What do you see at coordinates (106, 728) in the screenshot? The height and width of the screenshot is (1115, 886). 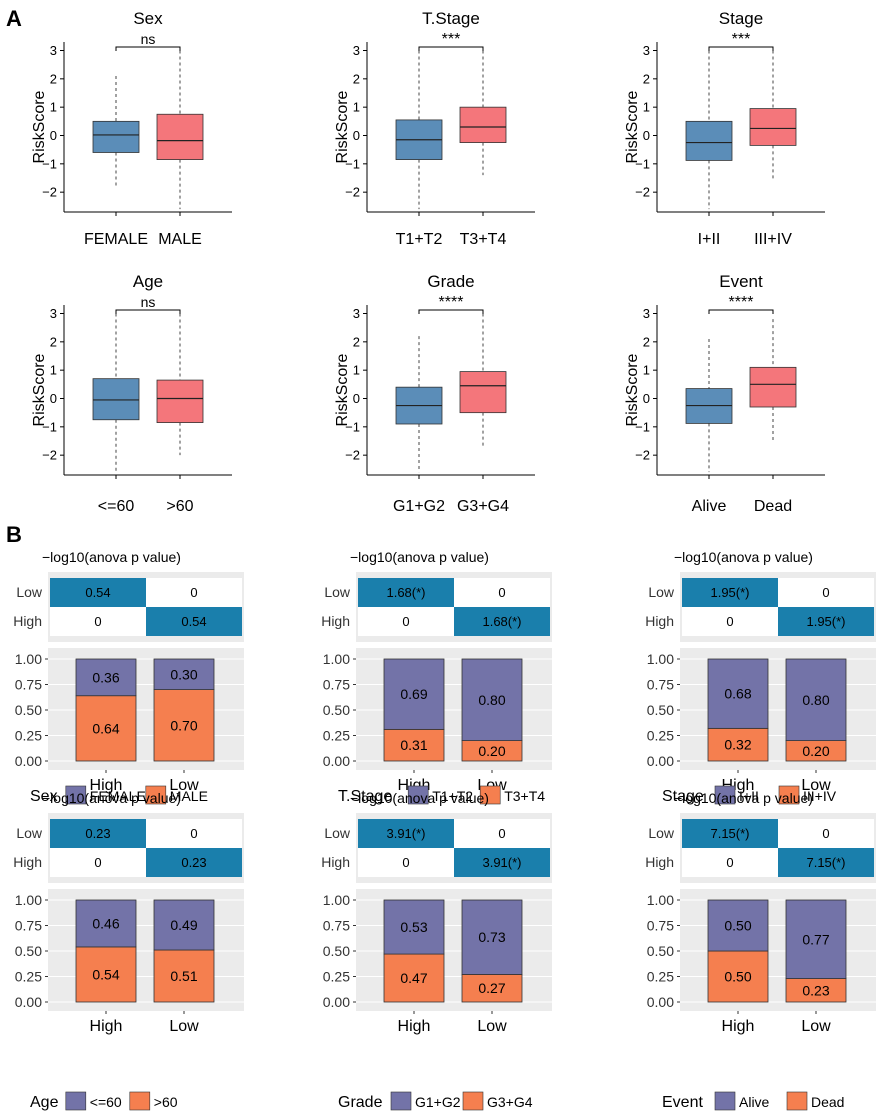 I see `bar-MALE` at bounding box center [106, 728].